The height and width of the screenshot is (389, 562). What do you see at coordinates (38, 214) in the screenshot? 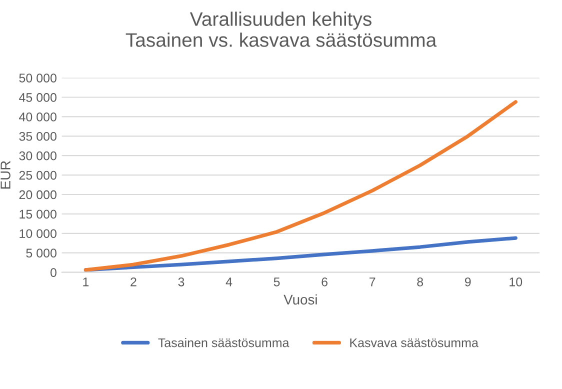
I see `y-tick-label: 15 000` at bounding box center [38, 214].